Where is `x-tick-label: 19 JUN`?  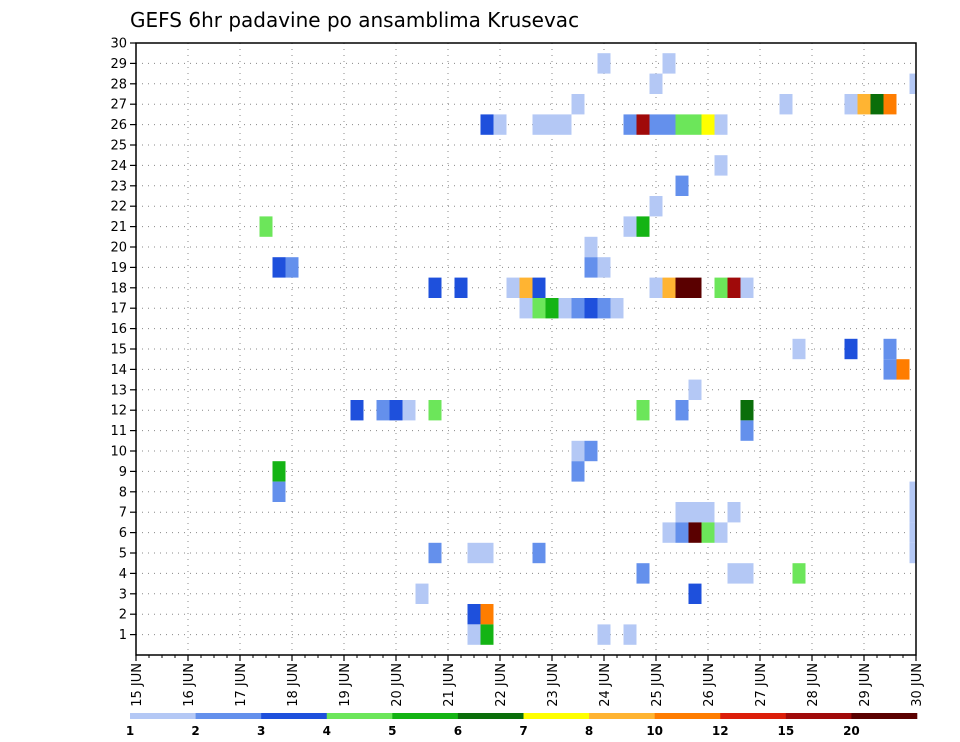 x-tick-label: 19 JUN is located at coordinates (345, 685).